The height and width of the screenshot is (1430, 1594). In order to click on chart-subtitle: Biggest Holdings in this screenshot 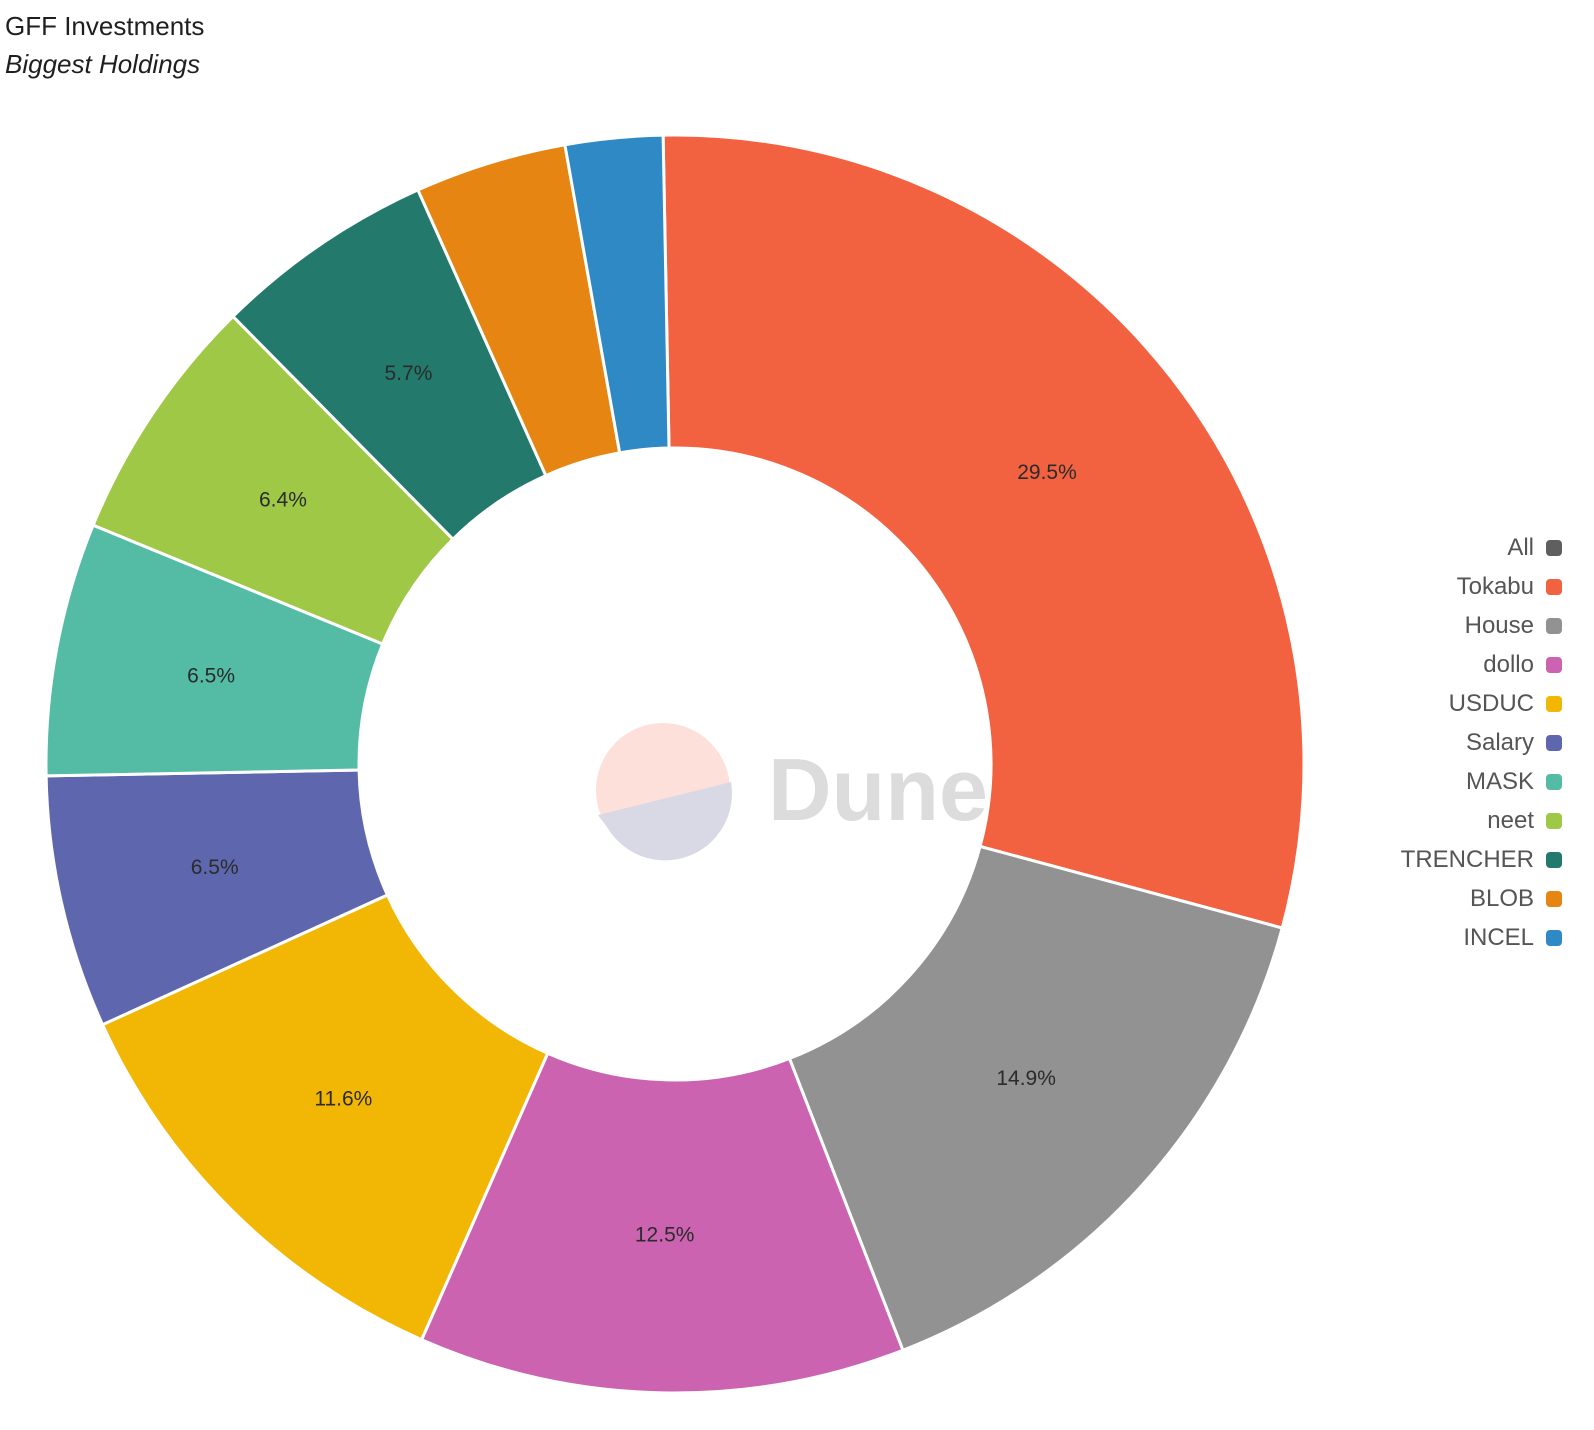, I will do `click(103, 64)`.